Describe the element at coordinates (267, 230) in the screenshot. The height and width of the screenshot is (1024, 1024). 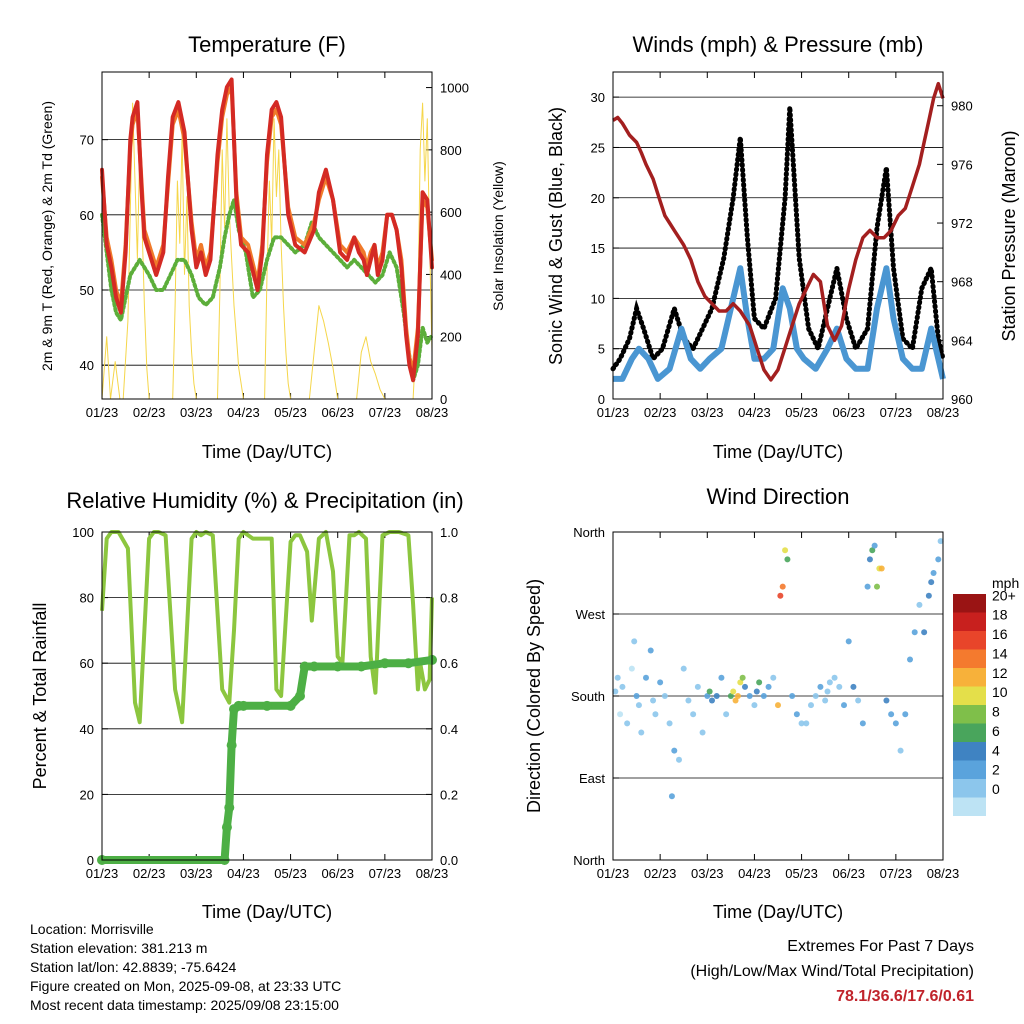
I see `temperature-series-9m-t` at that location.